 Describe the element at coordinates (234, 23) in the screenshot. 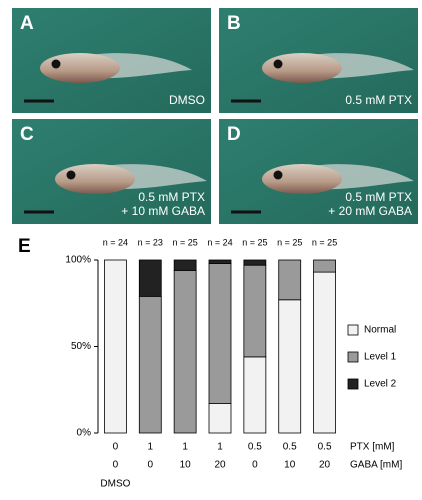

I see `panel-label: B` at that location.